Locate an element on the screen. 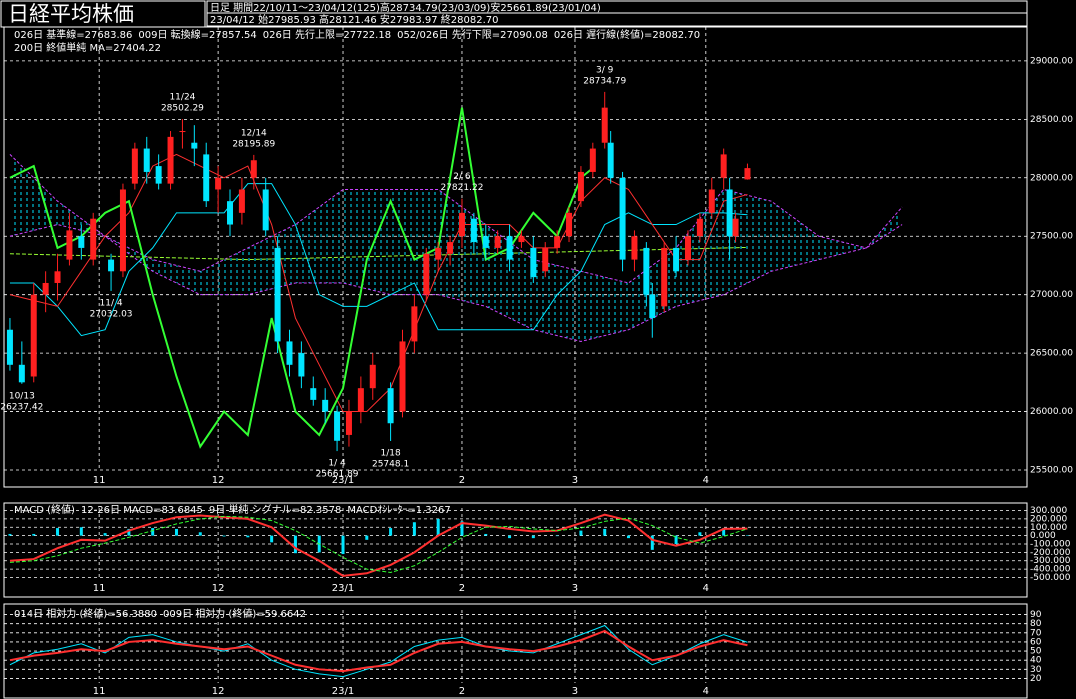 The height and width of the screenshot is (699, 1076). legend-entry: 9日 単純 シグナル=82.3578 is located at coordinates (275, 509).